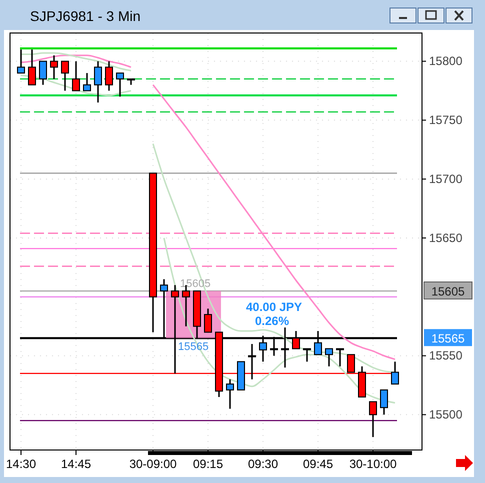  Describe the element at coordinates (446, 415) in the screenshot. I see `y-tick-label: 15500` at that location.